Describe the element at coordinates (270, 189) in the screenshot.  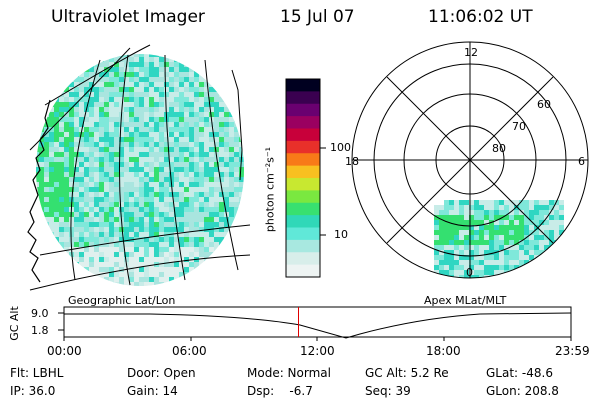
I see `colorbar-unit-label: photon cm⁻²s⁻¹` at that location.